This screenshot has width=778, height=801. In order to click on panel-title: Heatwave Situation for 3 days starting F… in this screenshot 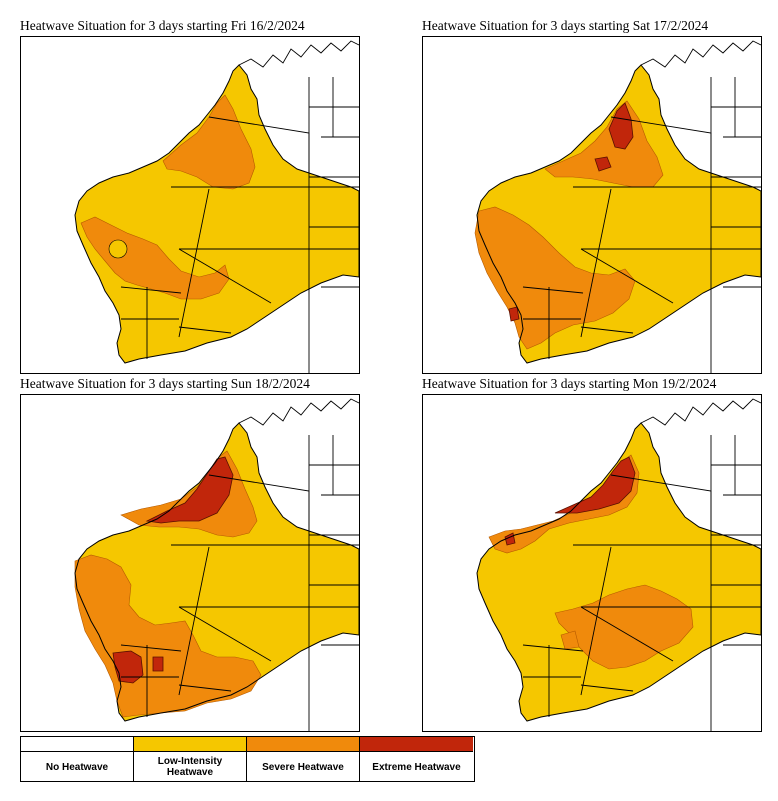, I will do `click(162, 25)`.